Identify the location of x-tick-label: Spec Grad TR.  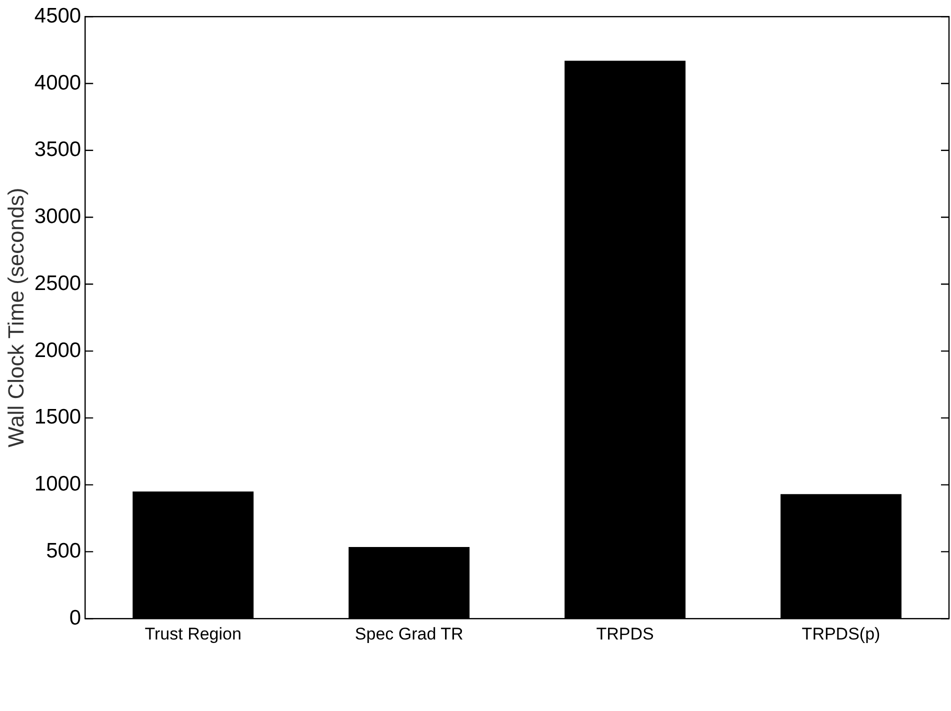
(409, 634).